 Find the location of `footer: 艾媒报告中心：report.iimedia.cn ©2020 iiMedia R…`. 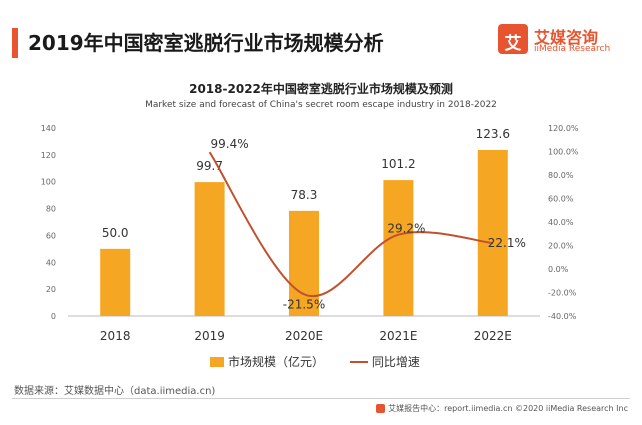

footer: 艾媒报告中心：report.iimedia.cn ©2020 iiMedia R… is located at coordinates (502, 408).